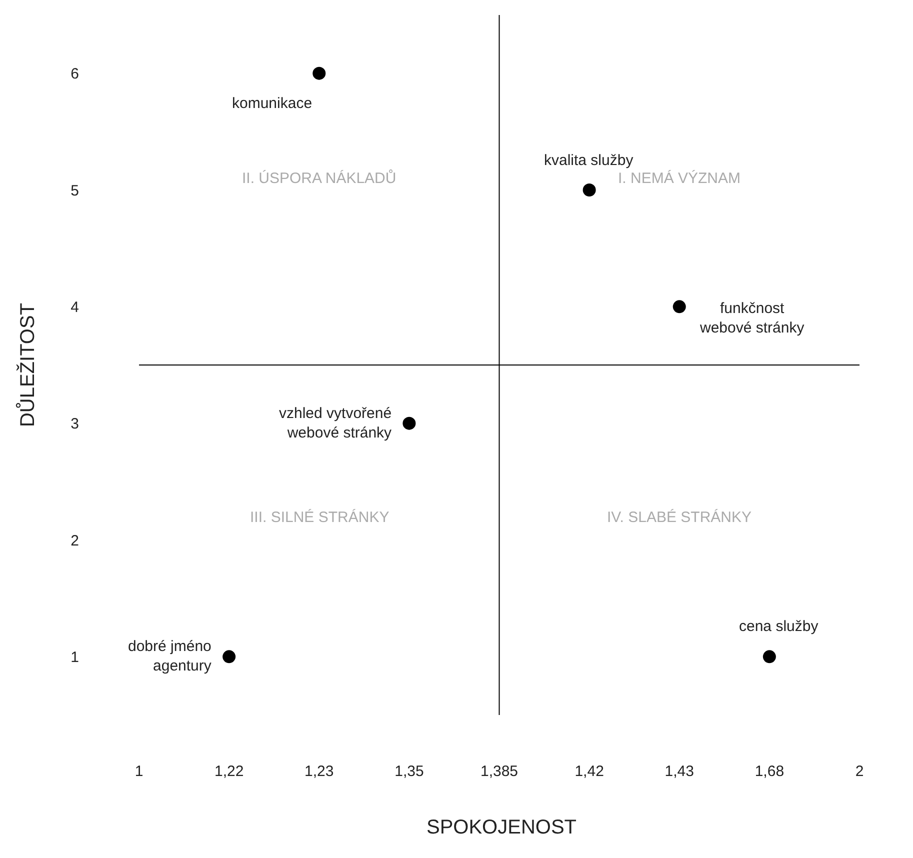  Describe the element at coordinates (320, 517) in the screenshot. I see `annotation: III. SILNÉ STRÁNKY` at that location.